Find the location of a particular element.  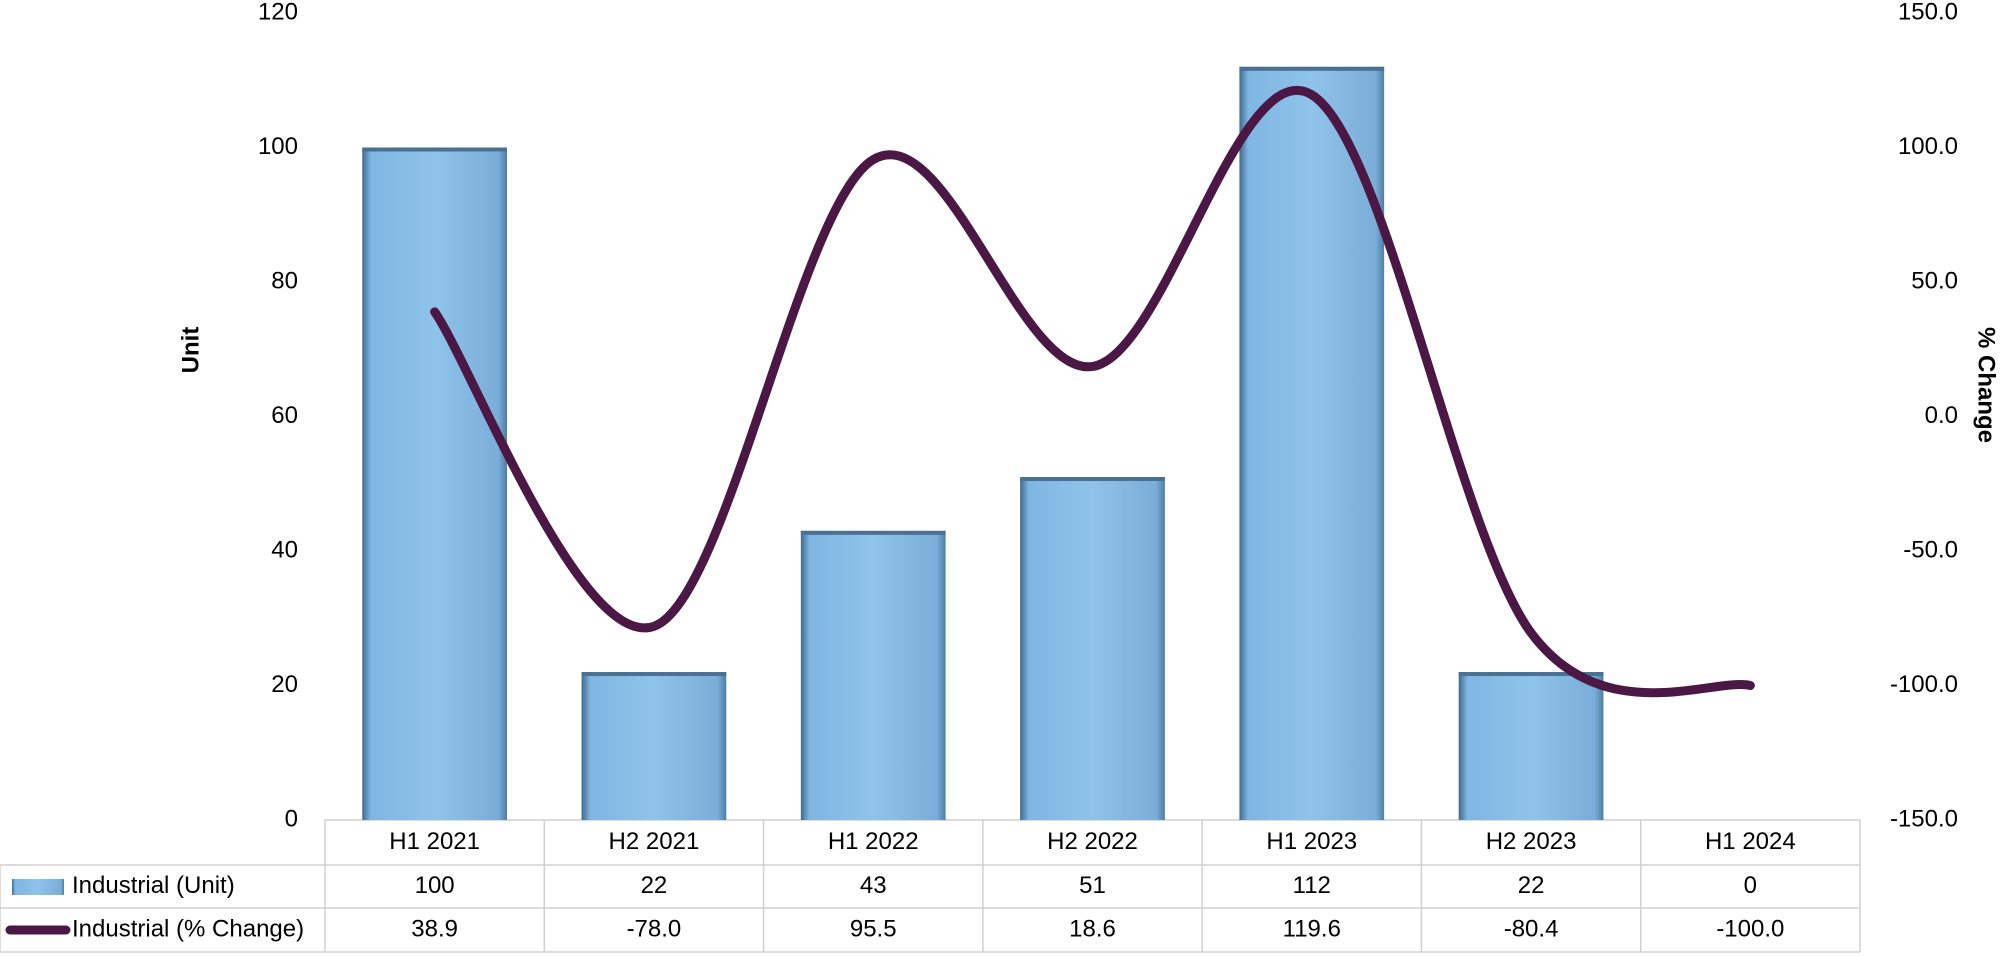

x-tick-label: H2 2022 is located at coordinates (1092, 841).